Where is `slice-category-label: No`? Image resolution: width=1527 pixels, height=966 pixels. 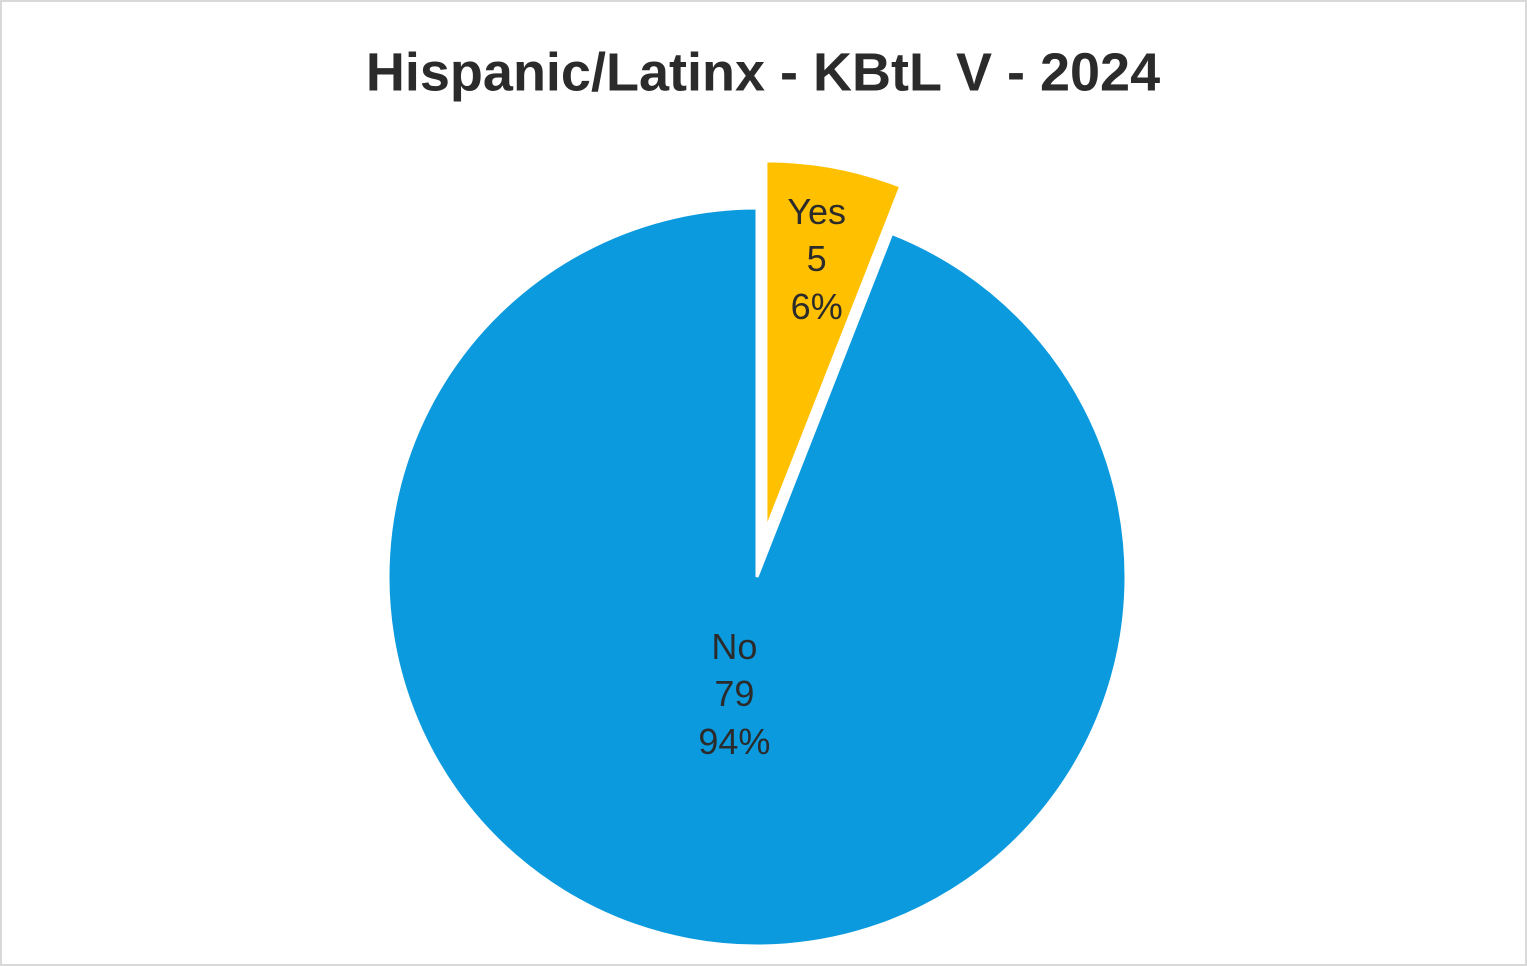
slice-category-label: No is located at coordinates (734, 646).